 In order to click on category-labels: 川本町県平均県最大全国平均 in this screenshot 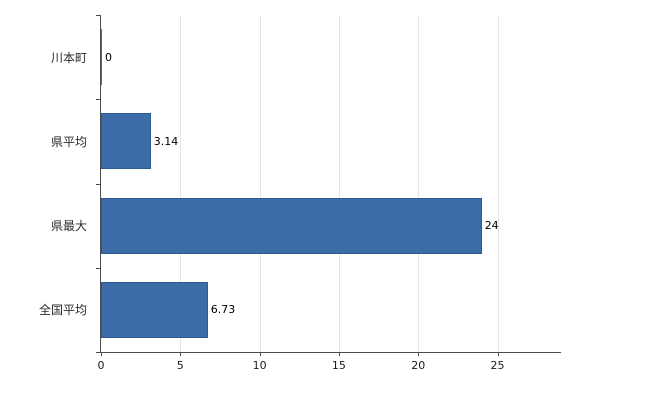, I will do `click(47, 183)`.